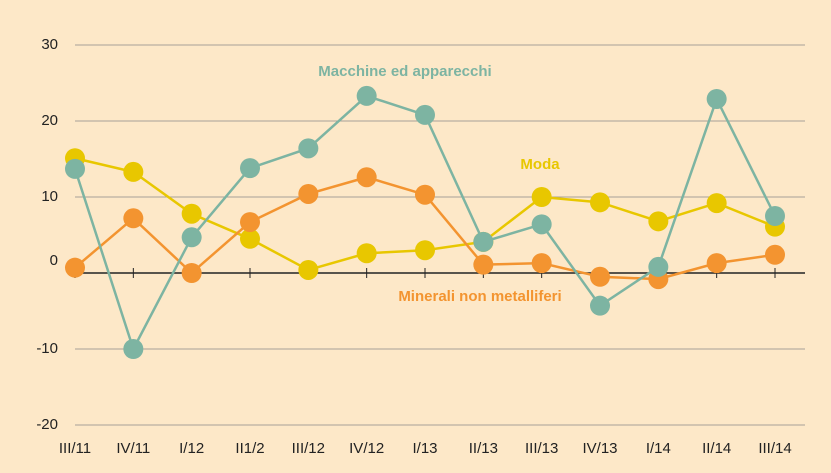 This screenshot has height=473, width=831. I want to click on x-tick-label: IV/12, so click(366, 448).